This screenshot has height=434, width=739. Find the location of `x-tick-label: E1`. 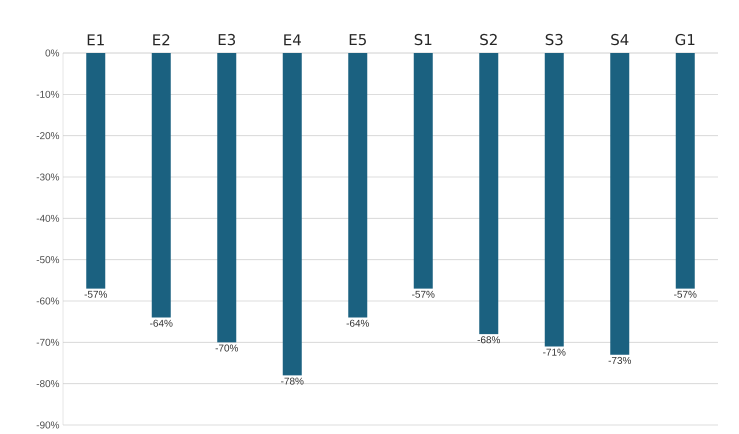

x-tick-label: E1 is located at coordinates (96, 40).